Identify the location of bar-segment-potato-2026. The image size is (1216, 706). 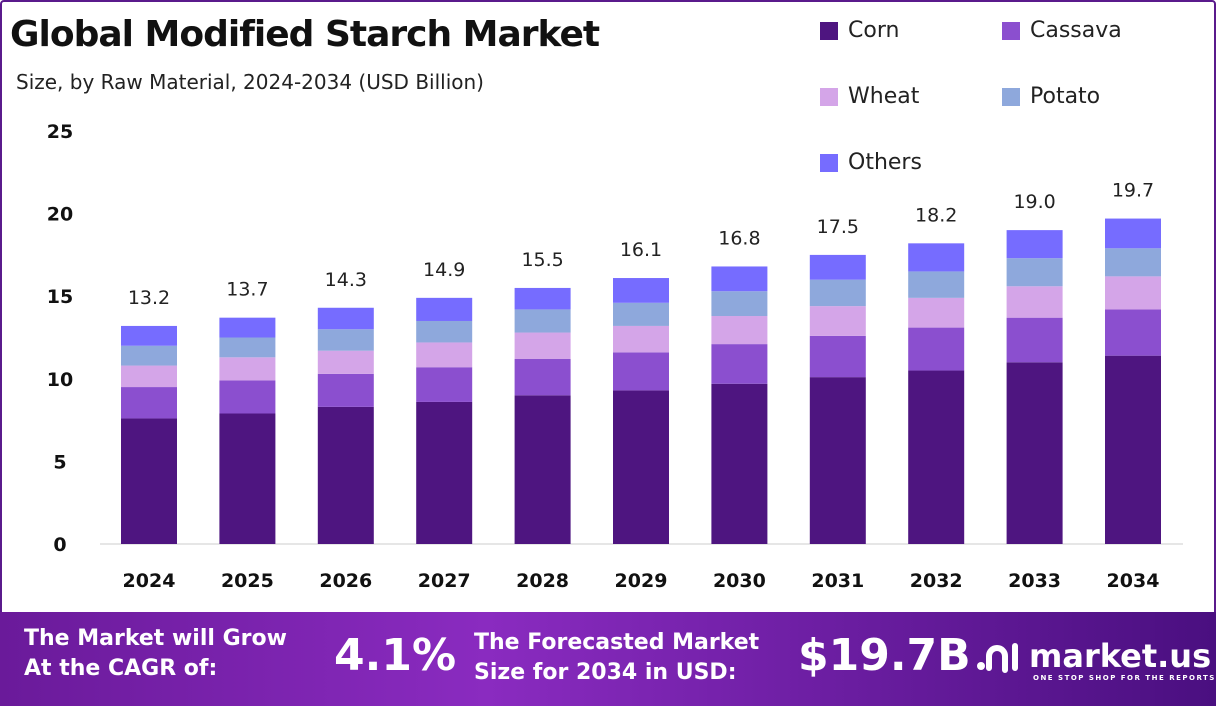
(345, 340).